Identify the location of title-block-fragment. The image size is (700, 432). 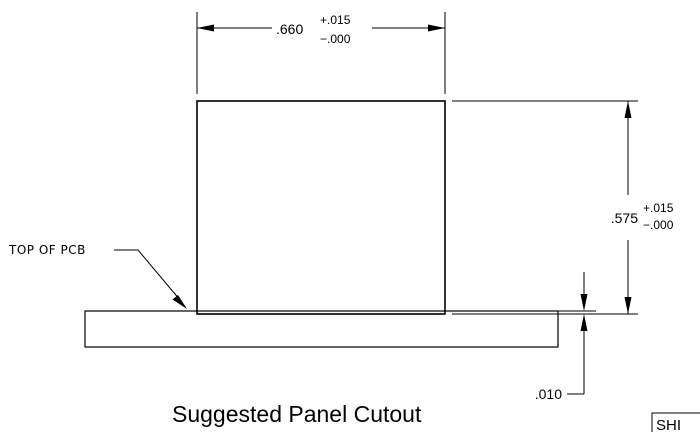
(675, 422).